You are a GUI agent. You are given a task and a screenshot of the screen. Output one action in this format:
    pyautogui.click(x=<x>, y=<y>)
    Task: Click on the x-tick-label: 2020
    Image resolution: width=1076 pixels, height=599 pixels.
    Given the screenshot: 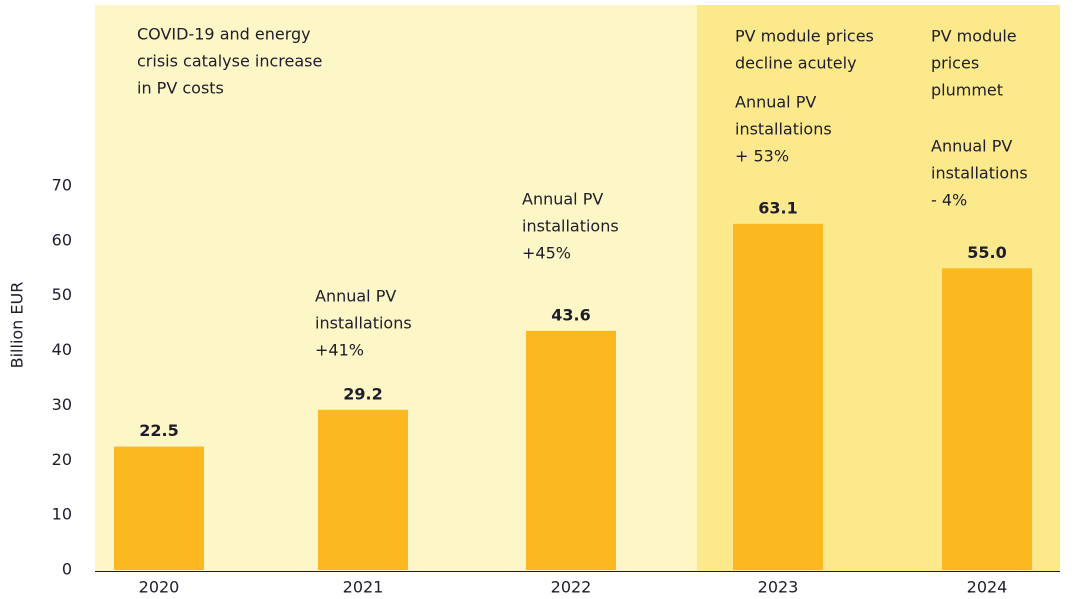 What is the action you would take?
    pyautogui.click(x=159, y=587)
    